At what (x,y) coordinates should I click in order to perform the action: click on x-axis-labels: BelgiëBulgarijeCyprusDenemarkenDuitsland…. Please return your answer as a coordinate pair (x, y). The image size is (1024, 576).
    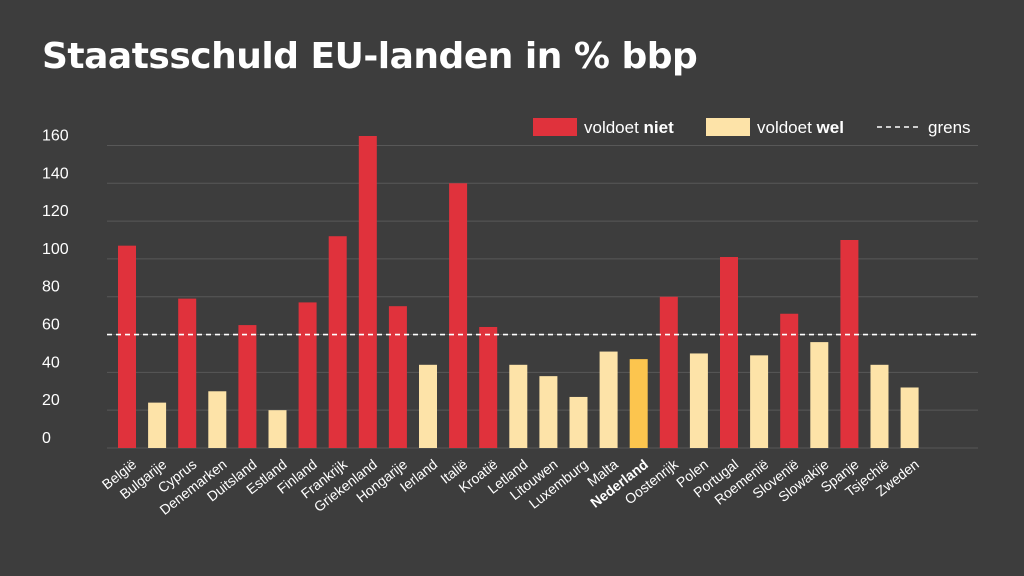
    Looking at the image, I should click on (510, 486).